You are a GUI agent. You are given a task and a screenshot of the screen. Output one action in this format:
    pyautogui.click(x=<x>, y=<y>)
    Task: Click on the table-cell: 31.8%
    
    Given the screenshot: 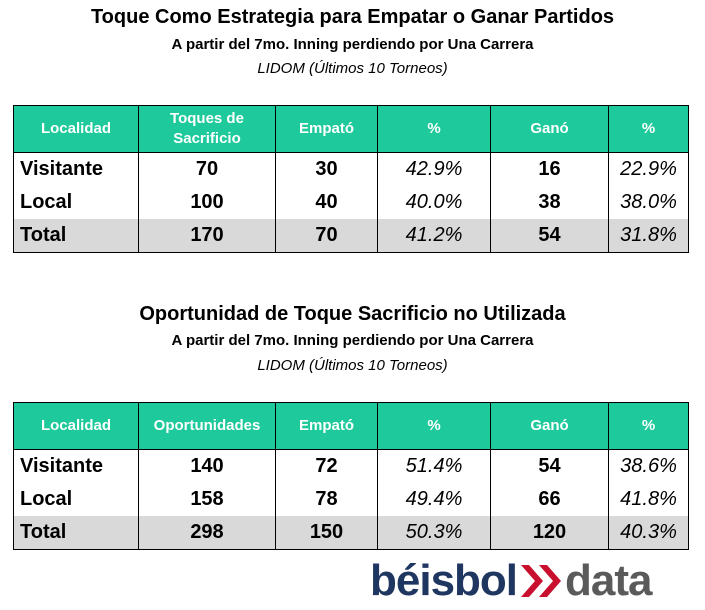 What is the action you would take?
    pyautogui.click(x=648, y=236)
    